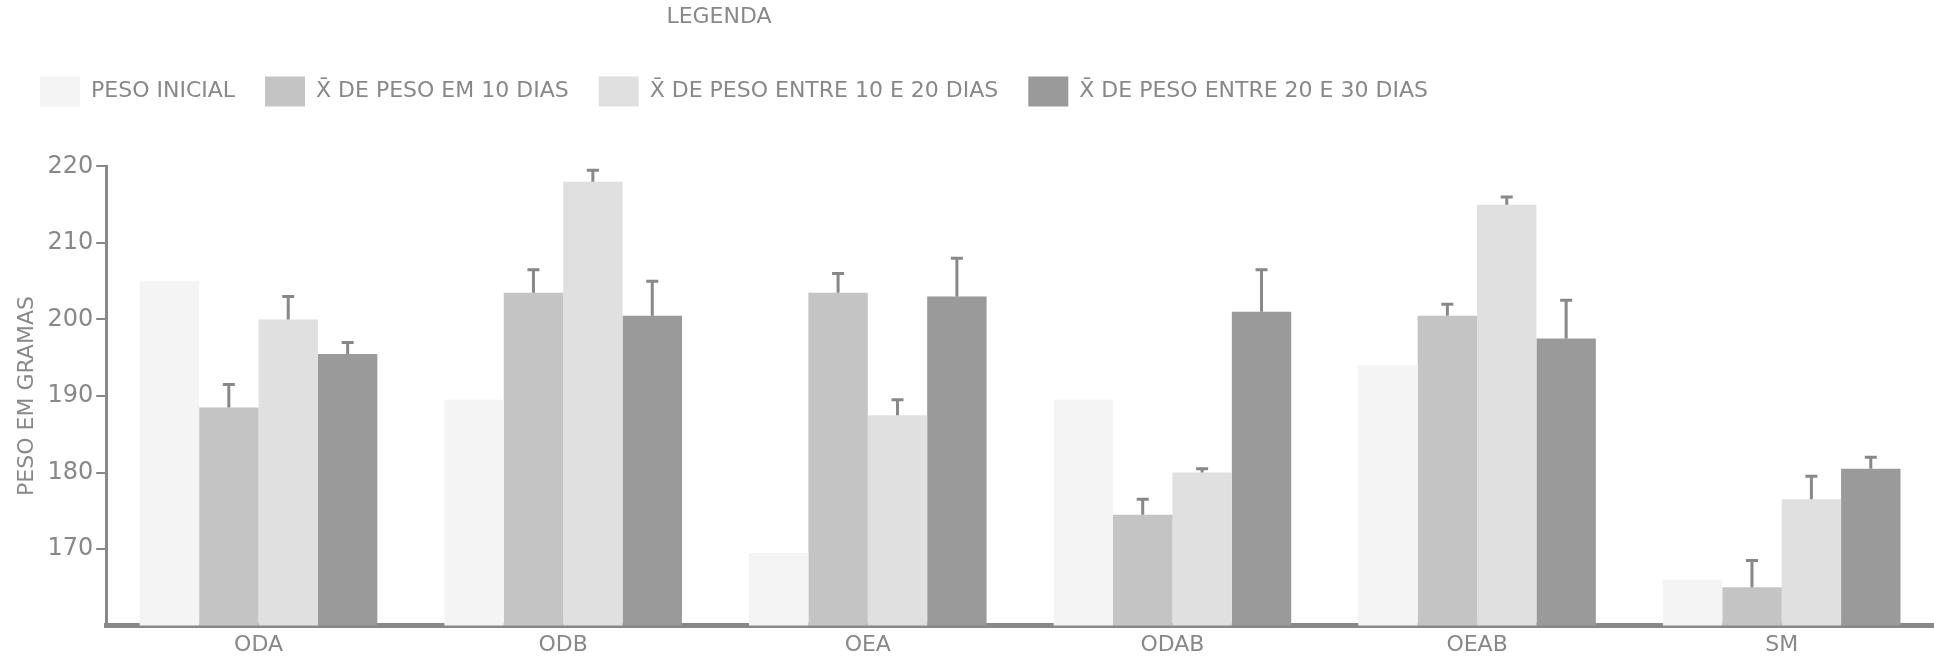 Image resolution: width=1934 pixels, height=668 pixels. Describe the element at coordinates (70, 547) in the screenshot. I see `y-tick-label: 170` at that location.